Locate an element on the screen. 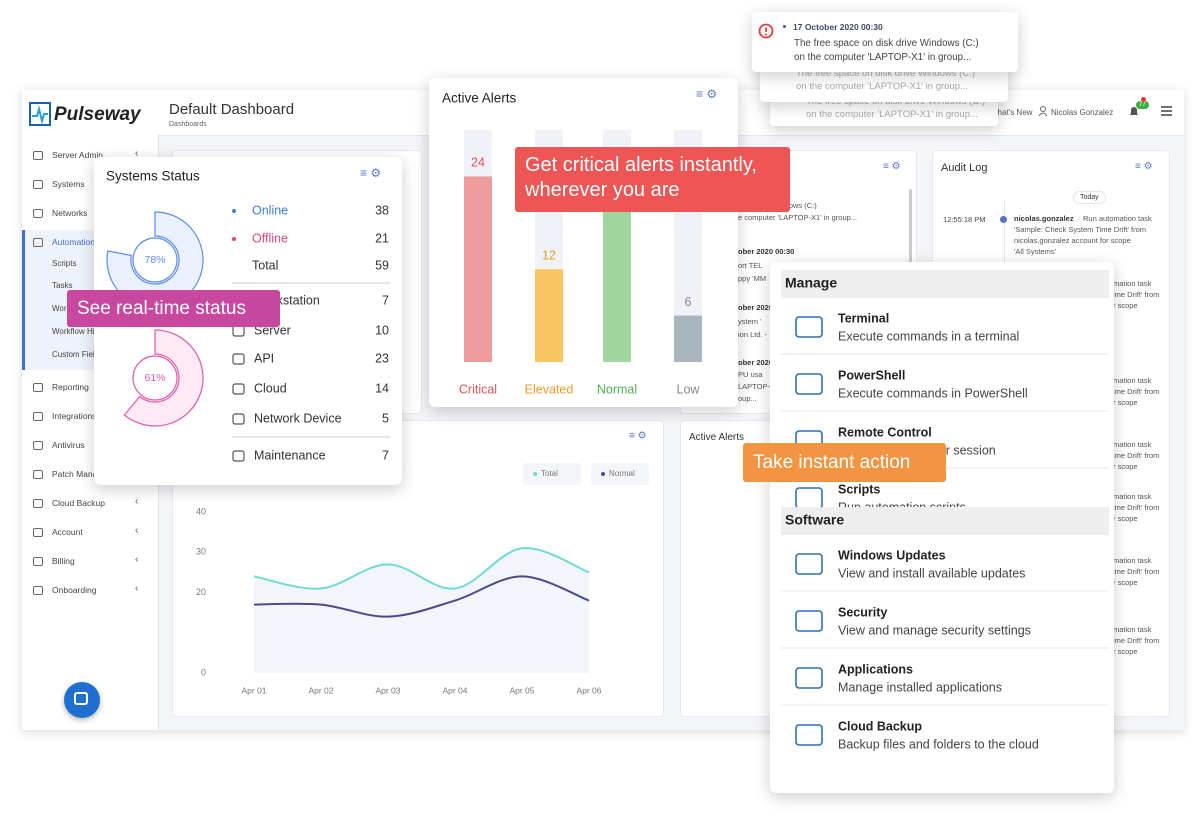  category-label: Normal is located at coordinates (617, 389).